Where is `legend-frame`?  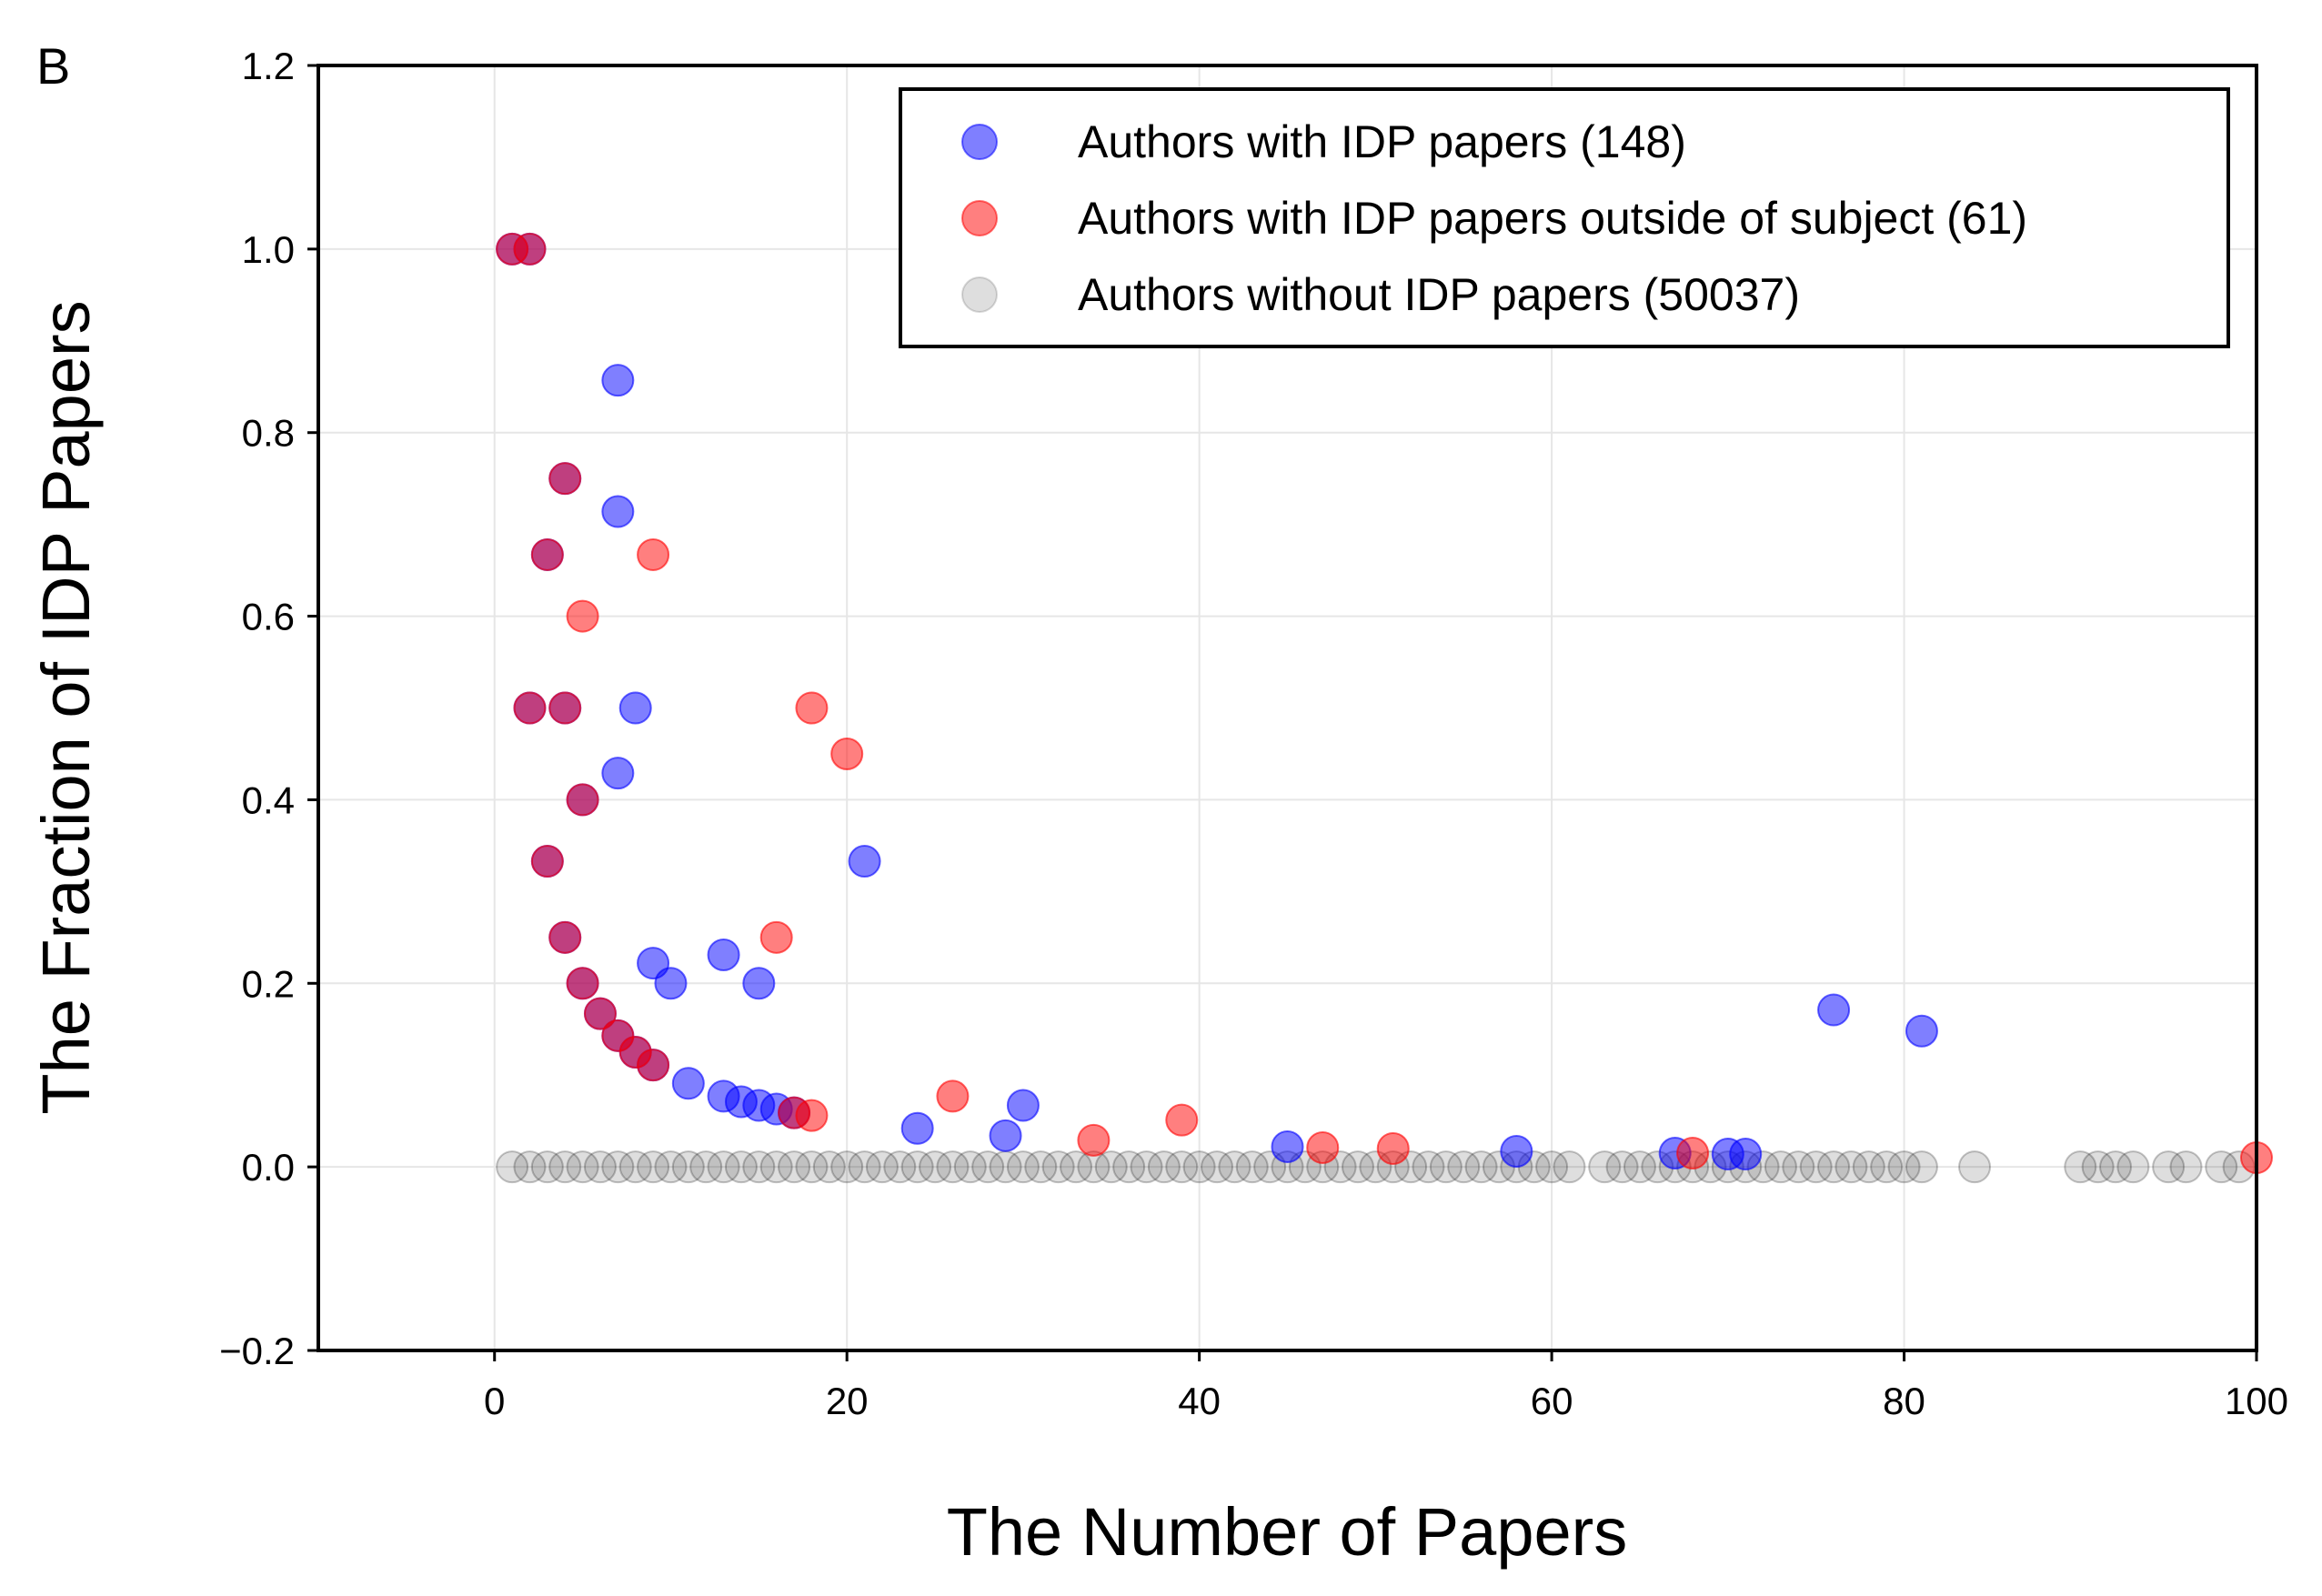 legend-frame is located at coordinates (1564, 217).